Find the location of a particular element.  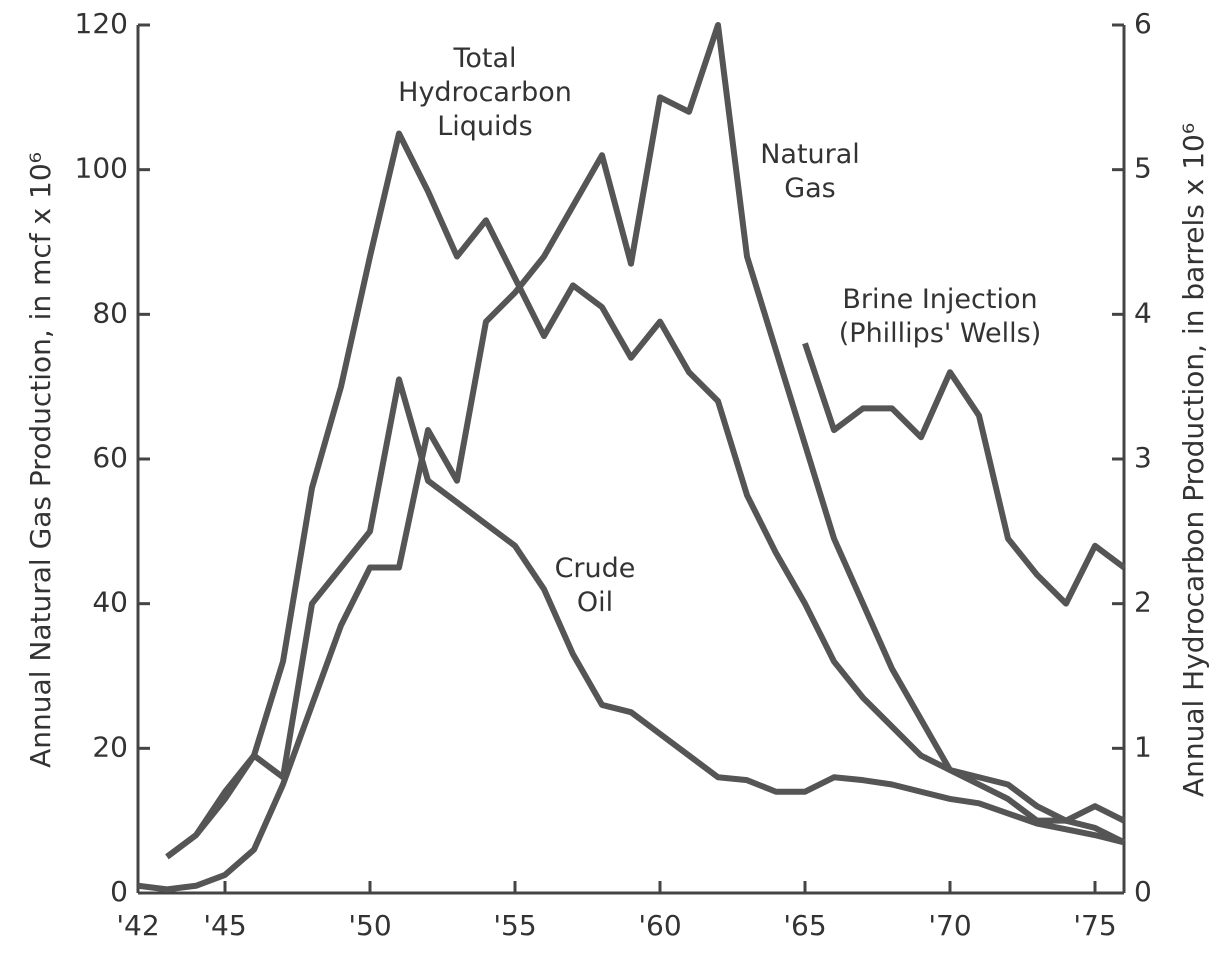

x-tick-label: '75 is located at coordinates (1094, 925).